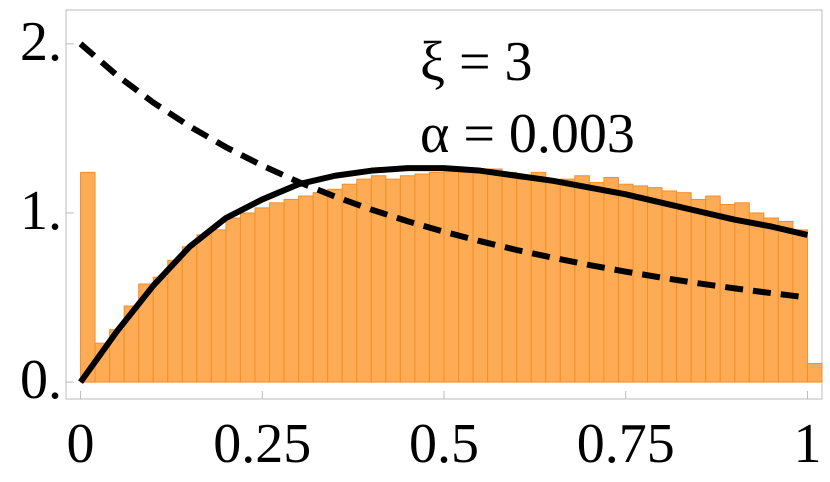  What do you see at coordinates (41, 42) in the screenshot?
I see `y-tick-label: 2.` at bounding box center [41, 42].